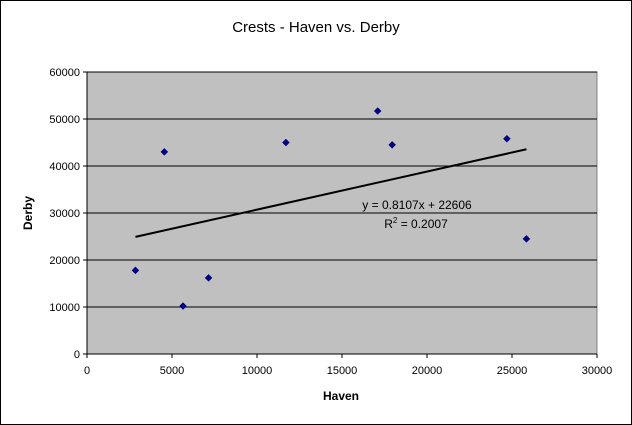  I want to click on x-tick-label: 30000, so click(597, 371).